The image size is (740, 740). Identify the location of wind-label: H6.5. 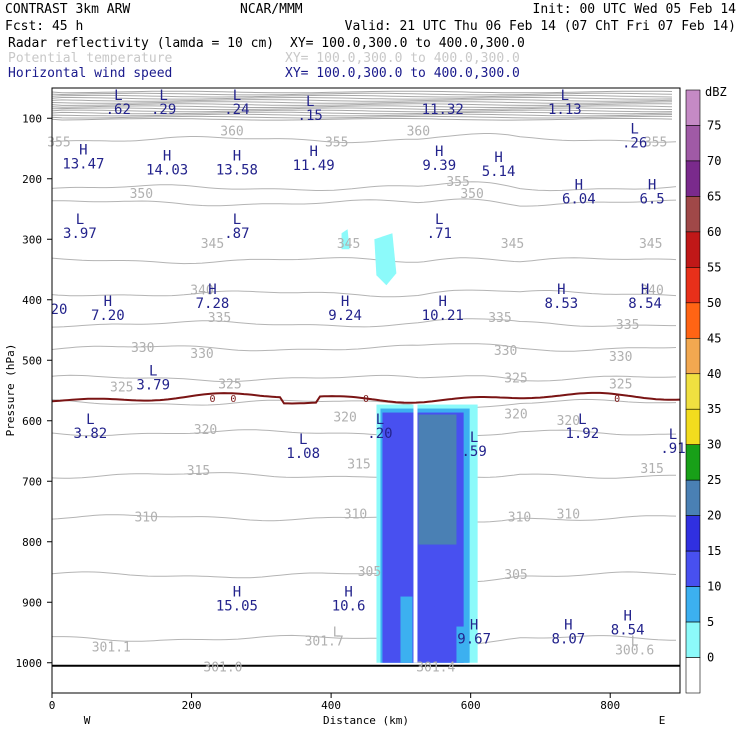
(651, 193).